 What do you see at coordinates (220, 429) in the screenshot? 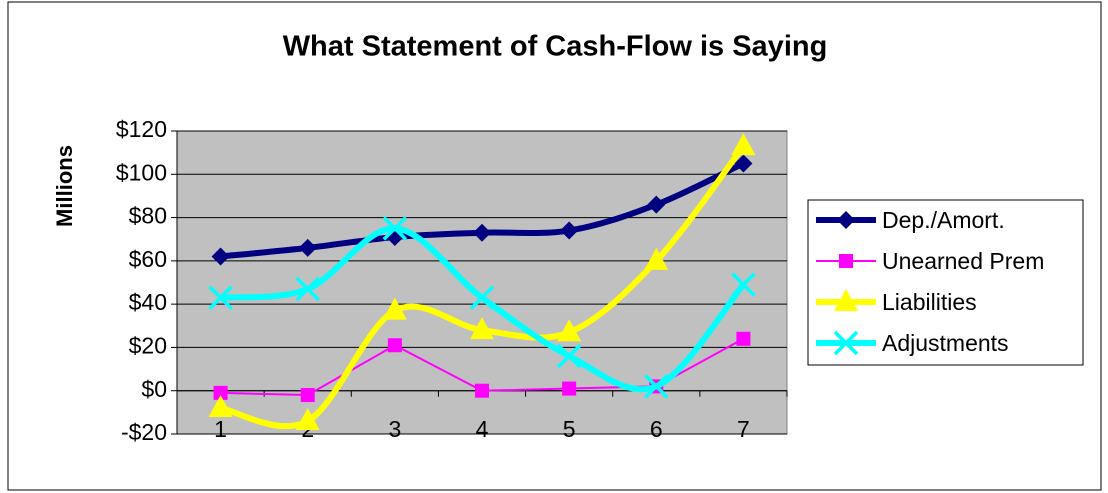
I see `x-tick-label: 1` at bounding box center [220, 429].